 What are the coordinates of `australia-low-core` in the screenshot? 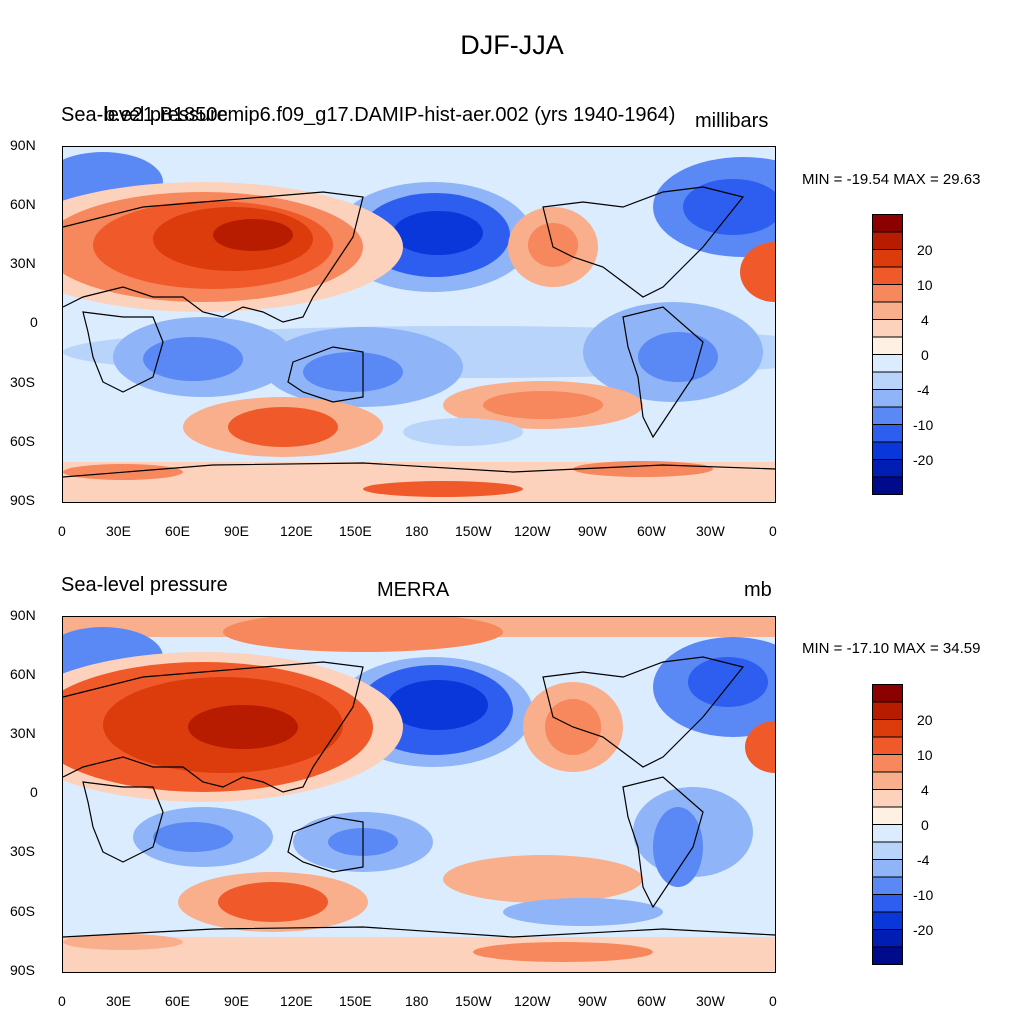 It's located at (353, 372).